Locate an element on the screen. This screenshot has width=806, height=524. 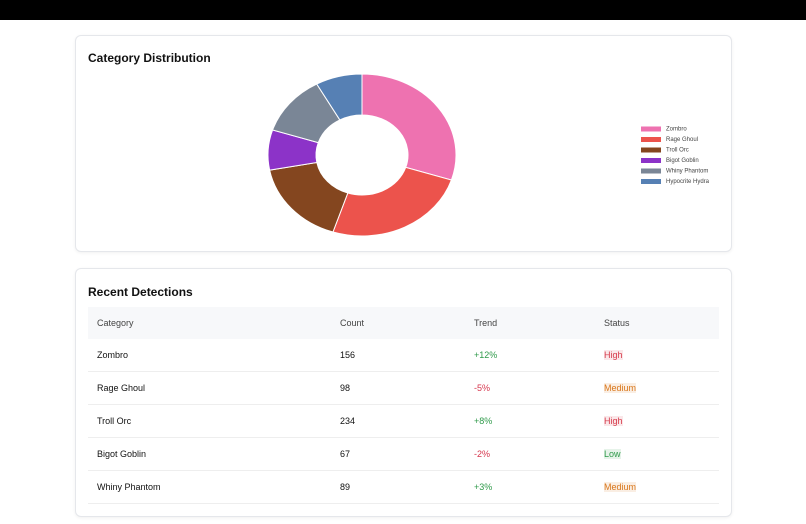
table-cell: +8% is located at coordinates (530, 421).